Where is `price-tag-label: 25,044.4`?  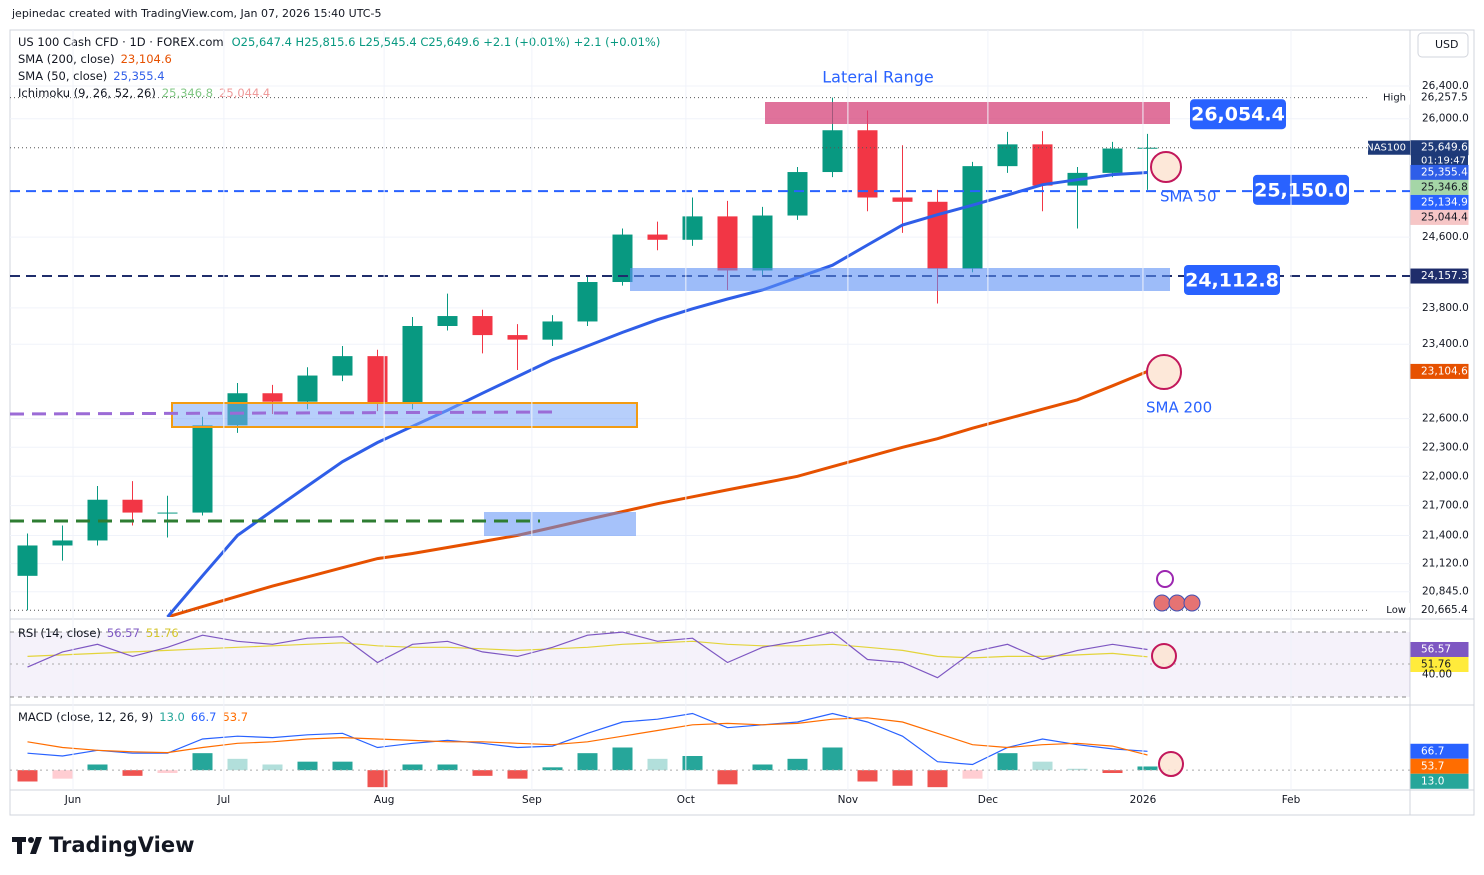 price-tag-label: 25,044.4 is located at coordinates (1444, 217).